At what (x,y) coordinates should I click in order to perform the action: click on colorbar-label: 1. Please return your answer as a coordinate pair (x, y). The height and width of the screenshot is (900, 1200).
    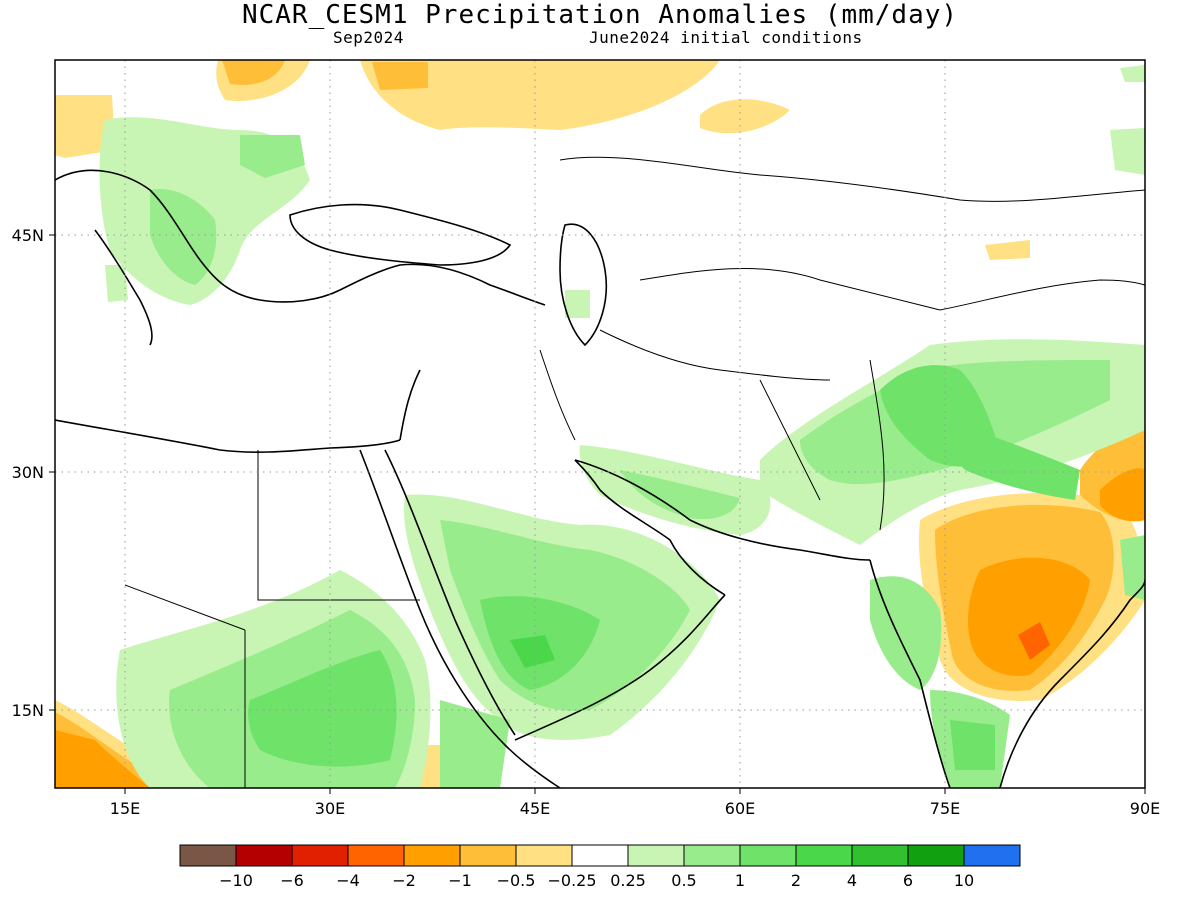
    Looking at the image, I should click on (740, 880).